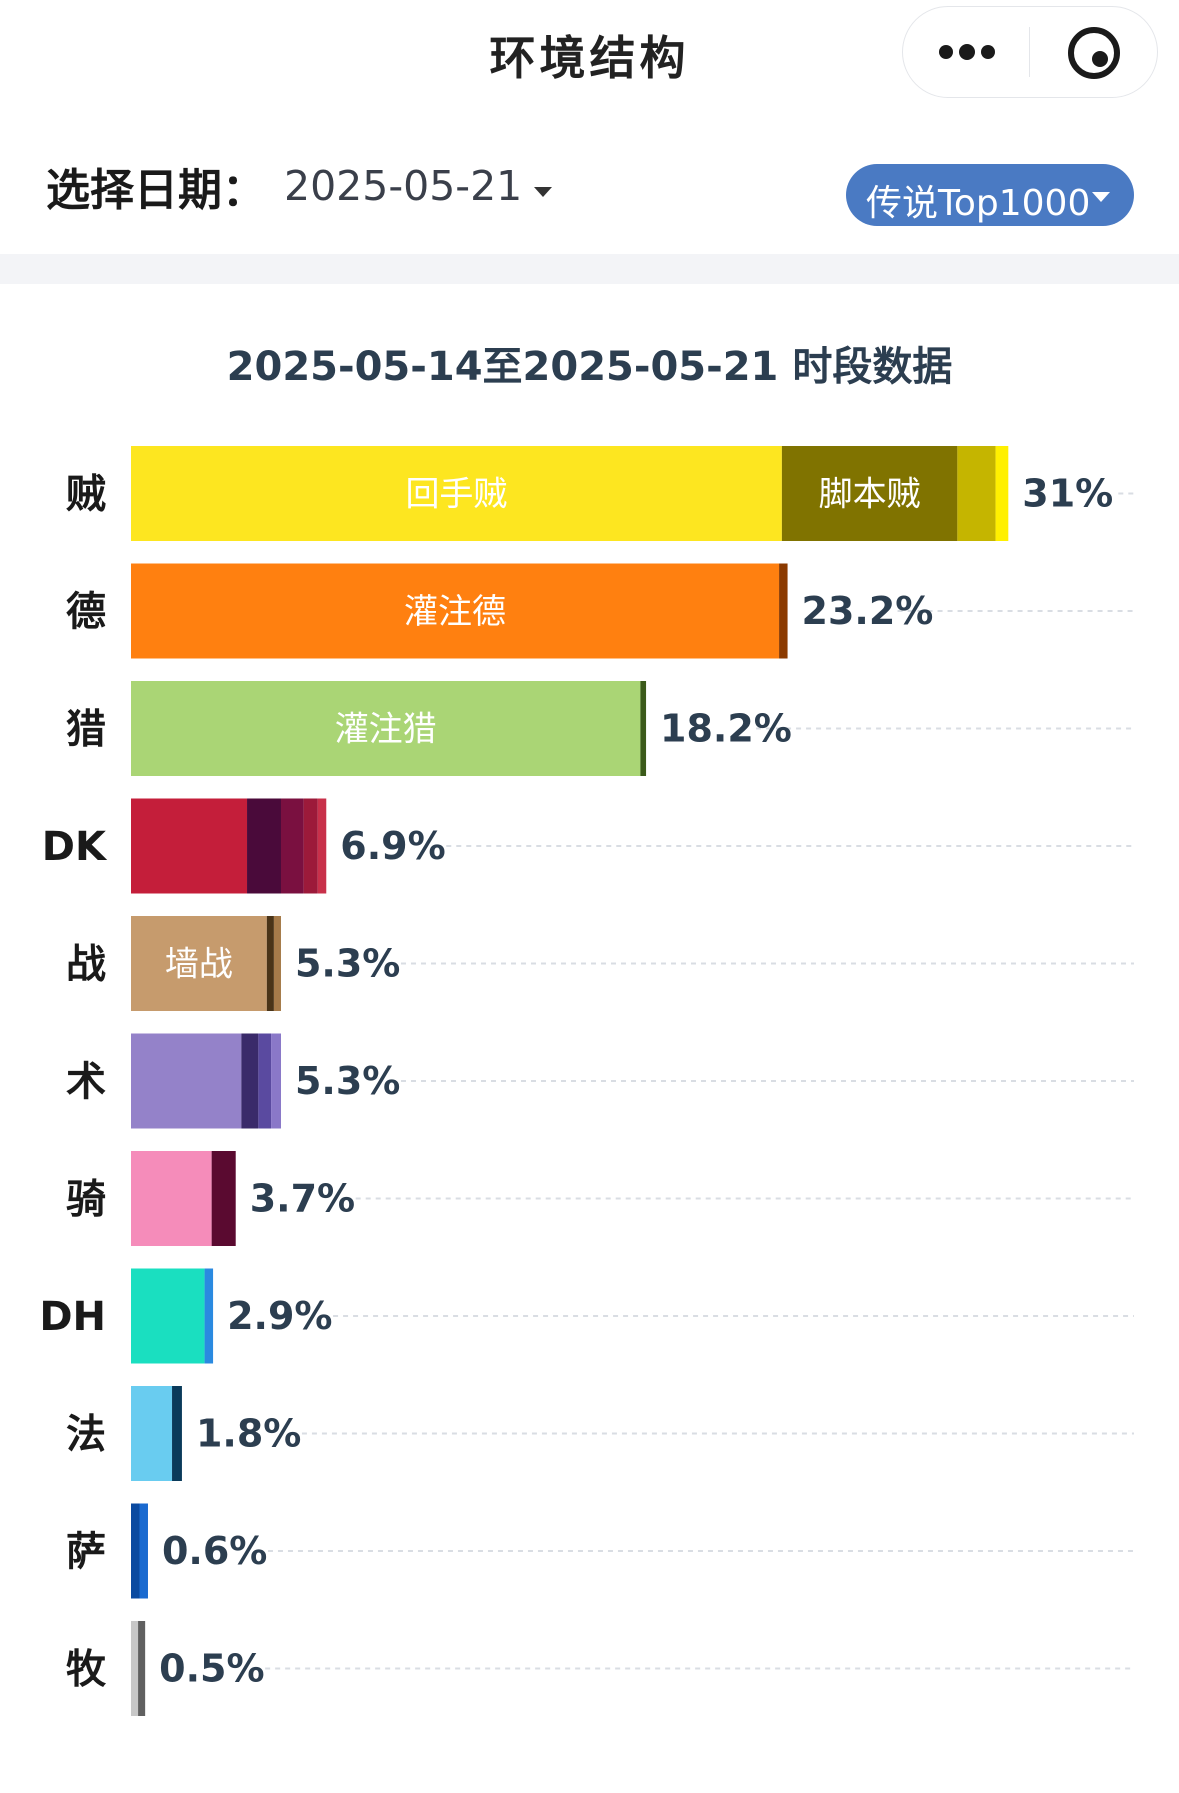 Image resolution: width=1179 pixels, height=1793 pixels. I want to click on chart-title: 2025-05-14至2025-05-21 时段数据, so click(589, 367).